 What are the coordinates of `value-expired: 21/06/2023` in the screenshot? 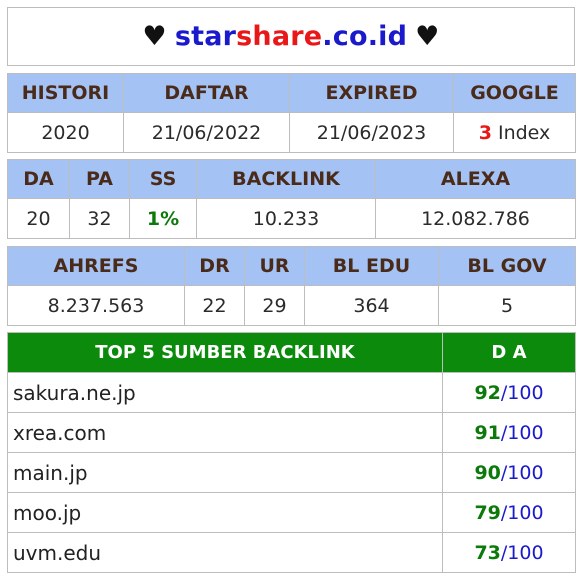 It's located at (371, 132).